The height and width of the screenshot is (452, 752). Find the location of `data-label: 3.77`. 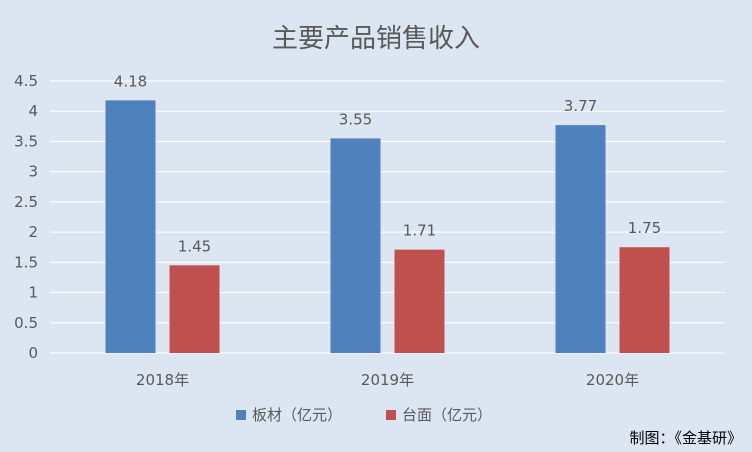

data-label: 3.77 is located at coordinates (580, 106).